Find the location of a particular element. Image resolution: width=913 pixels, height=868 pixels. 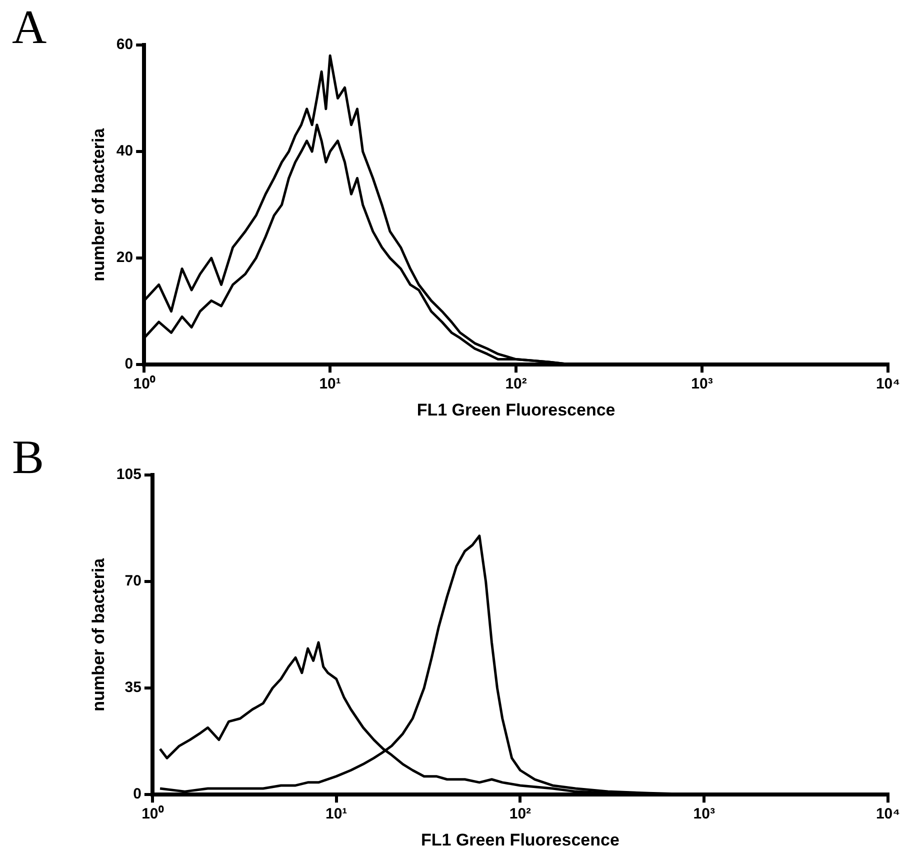

text: A is located at coordinates (29, 27).